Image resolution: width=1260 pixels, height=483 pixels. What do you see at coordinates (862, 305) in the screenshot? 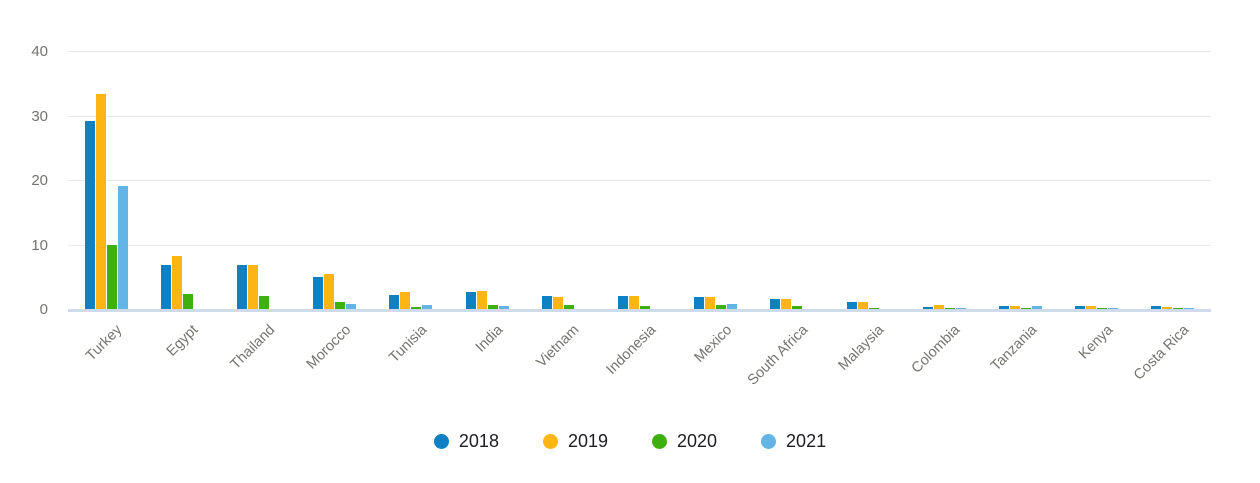
I see `bar-2019-malaysia` at bounding box center [862, 305].